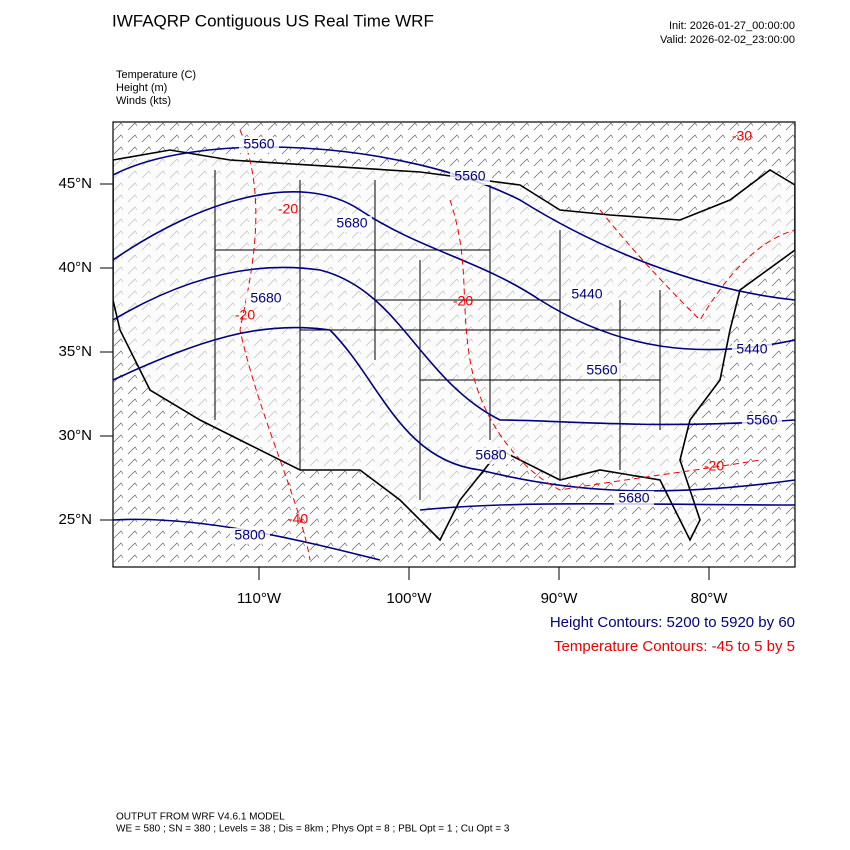 This screenshot has width=850, height=850. Describe the element at coordinates (200, 817) in the screenshot. I see `model-line: OUTPUT FROM WRF V4.6.1 MODEL` at that location.